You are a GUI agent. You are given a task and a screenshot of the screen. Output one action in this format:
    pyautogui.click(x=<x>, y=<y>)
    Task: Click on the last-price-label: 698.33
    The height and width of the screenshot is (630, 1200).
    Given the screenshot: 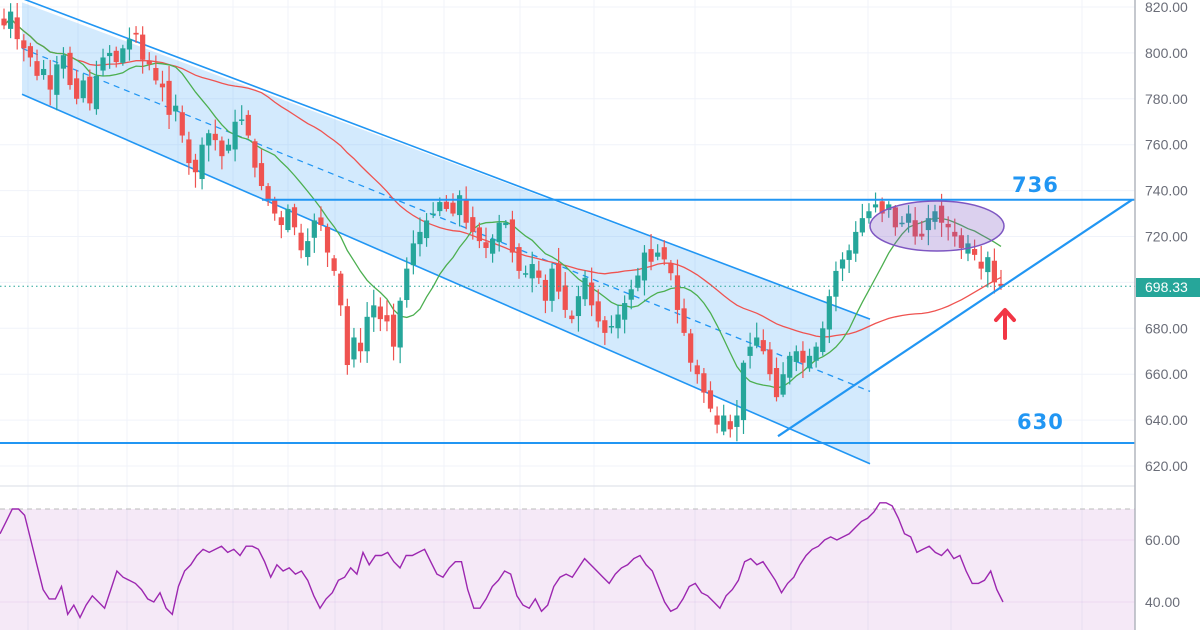 What is the action you would take?
    pyautogui.click(x=1166, y=287)
    